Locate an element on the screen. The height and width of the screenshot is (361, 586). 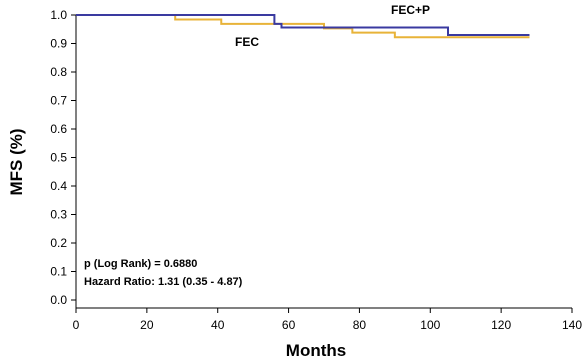
y-axis-title: MFS (%) is located at coordinates (16, 161).